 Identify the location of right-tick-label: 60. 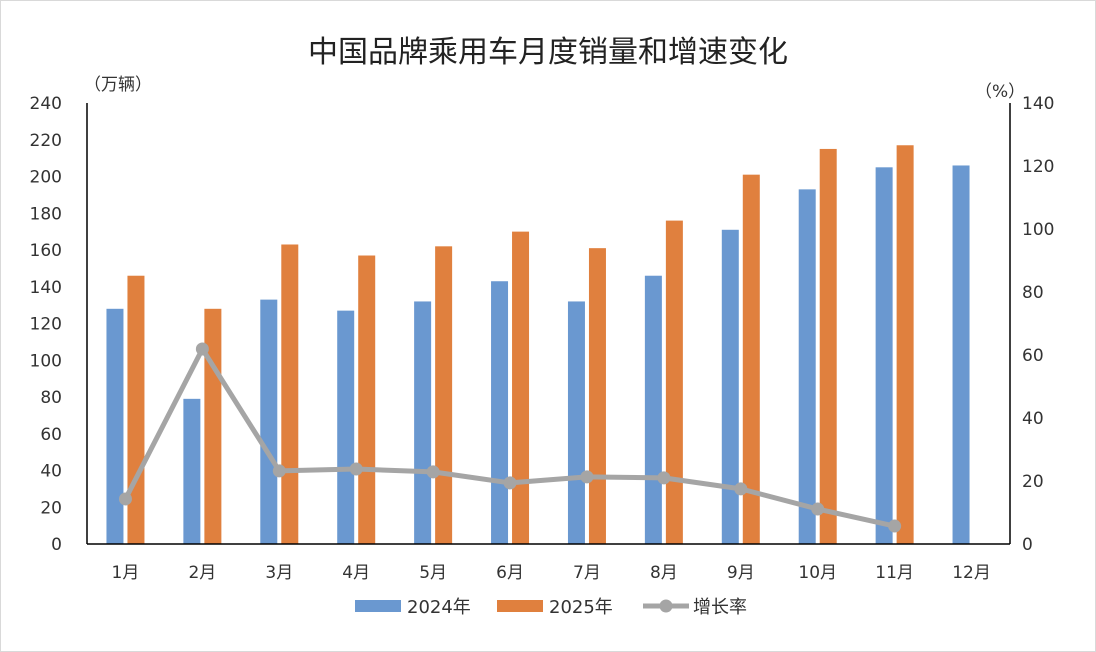
(1033, 356).